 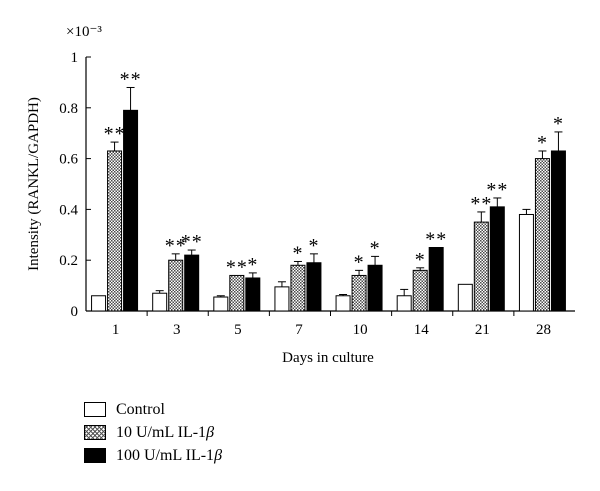 What do you see at coordinates (482, 330) in the screenshot?
I see `x-tick-label: 21` at bounding box center [482, 330].